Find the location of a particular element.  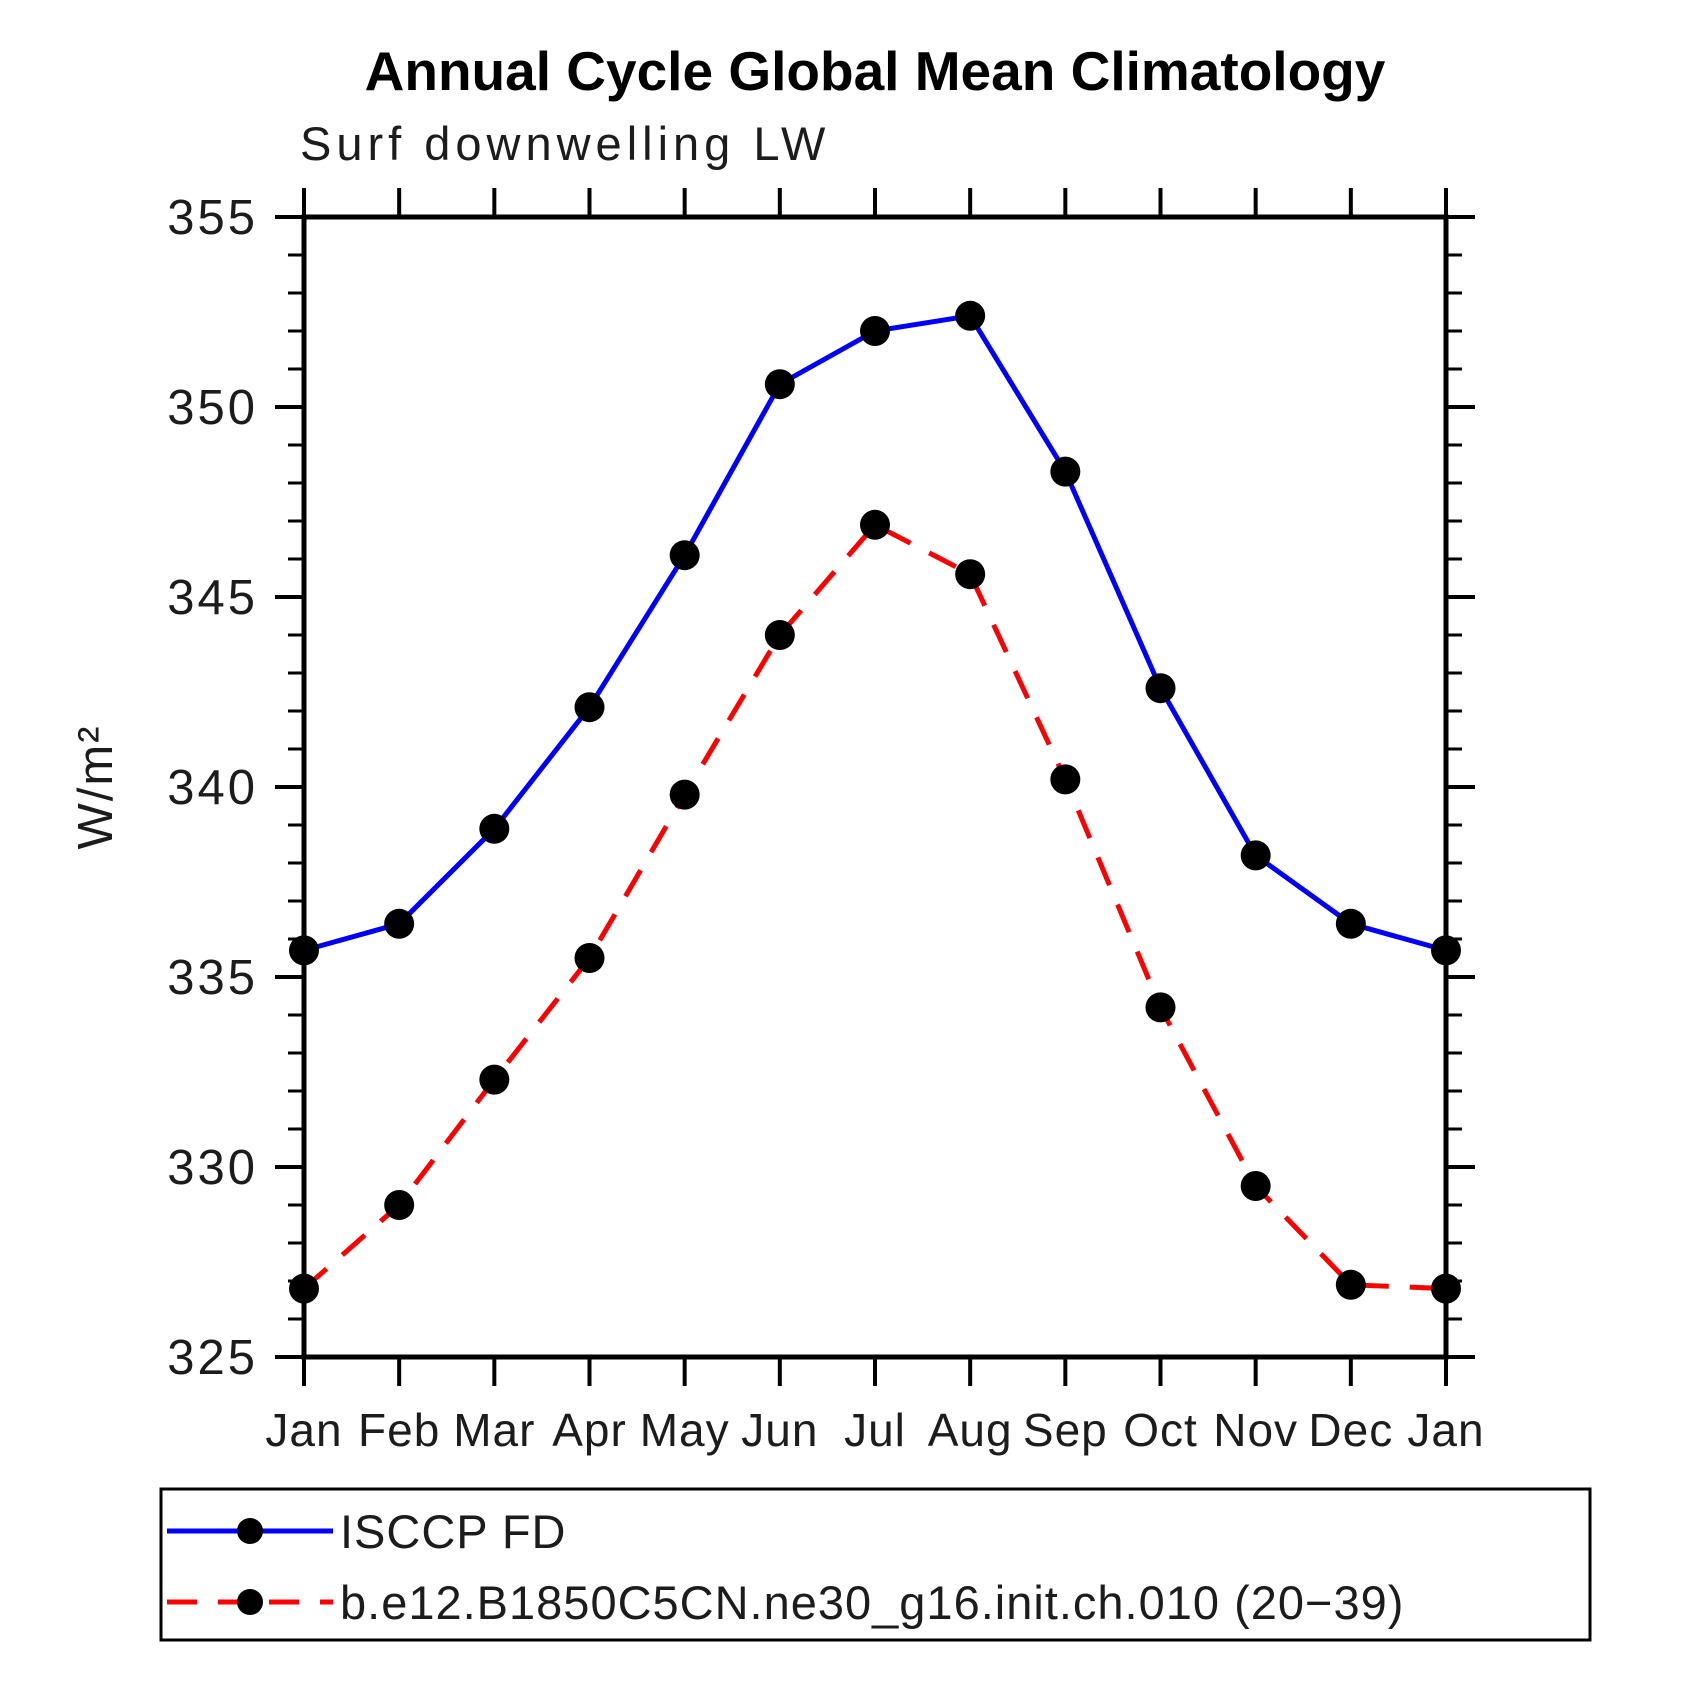

legend-box is located at coordinates (875, 1564).